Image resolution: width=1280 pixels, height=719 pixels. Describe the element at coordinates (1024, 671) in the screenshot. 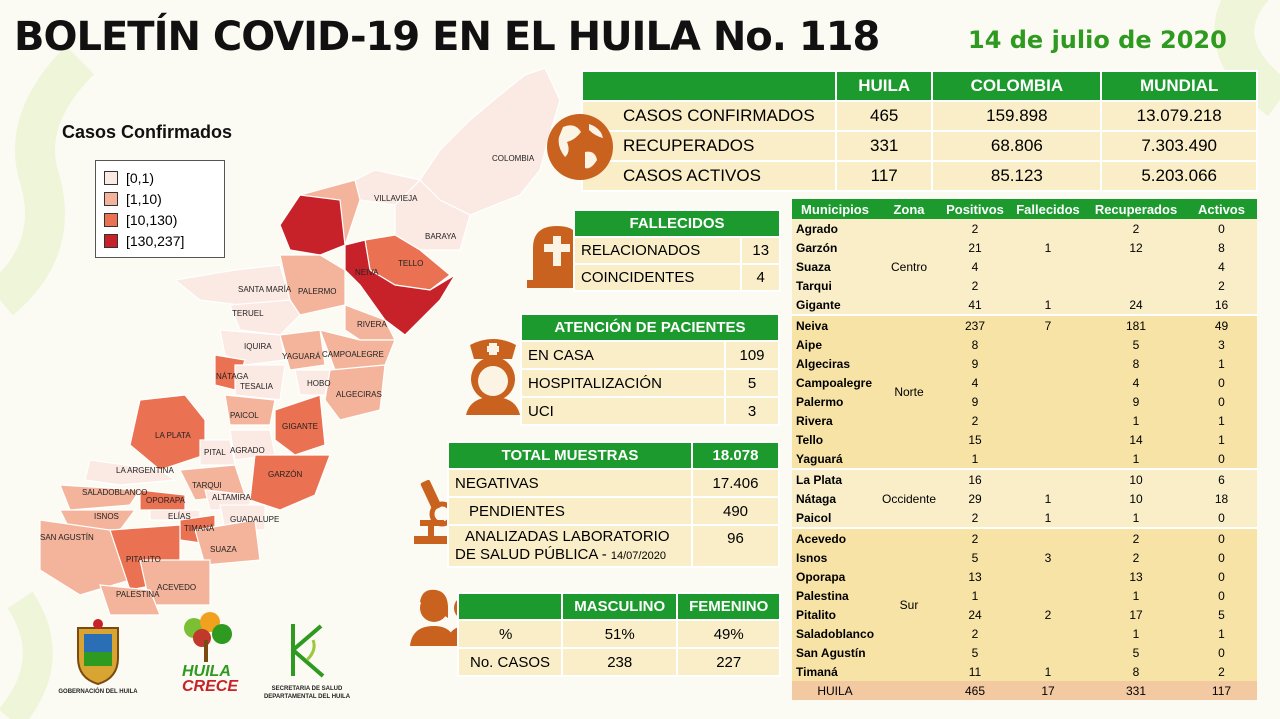

I see `mun-row: Timaná 11 1 8 2` at that location.